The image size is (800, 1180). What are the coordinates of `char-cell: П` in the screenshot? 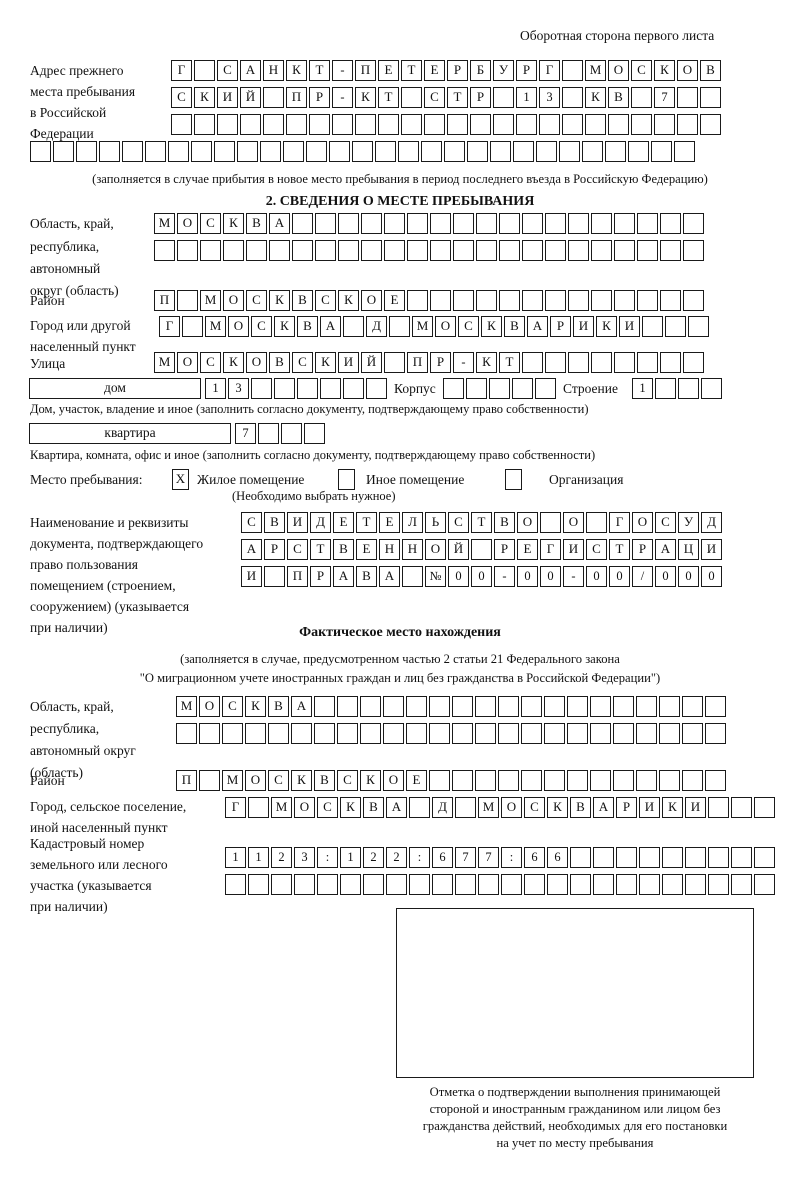 It's located at (365, 70).